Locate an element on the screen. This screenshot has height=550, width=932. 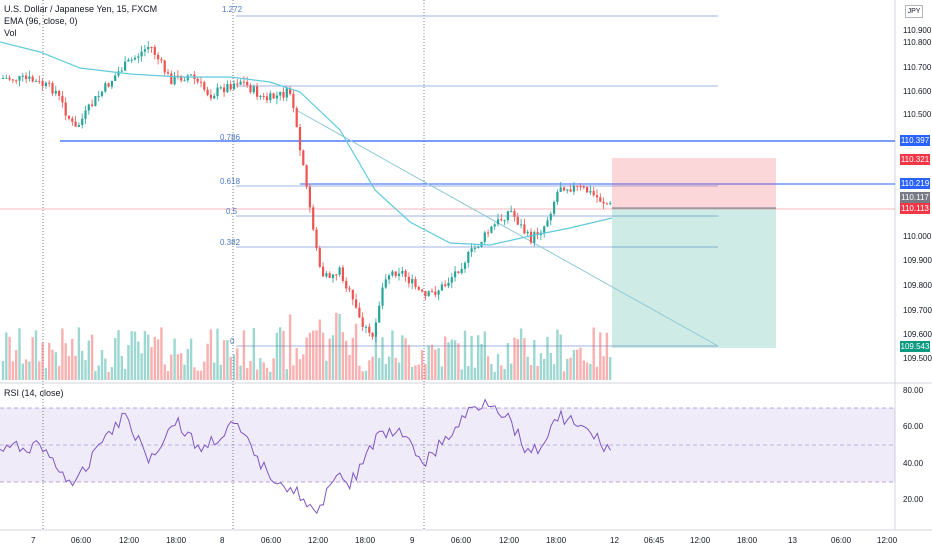
time-axis-label: 12:00 is located at coordinates (318, 540).